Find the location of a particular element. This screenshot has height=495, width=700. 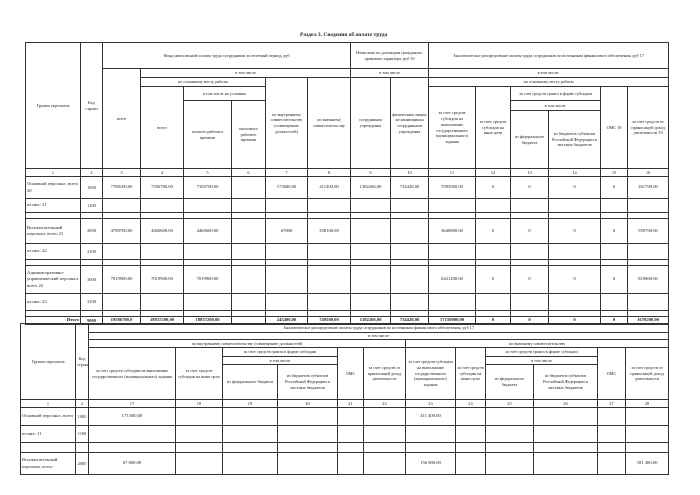

header-main: по основному месту работы is located at coordinates (203, 82).